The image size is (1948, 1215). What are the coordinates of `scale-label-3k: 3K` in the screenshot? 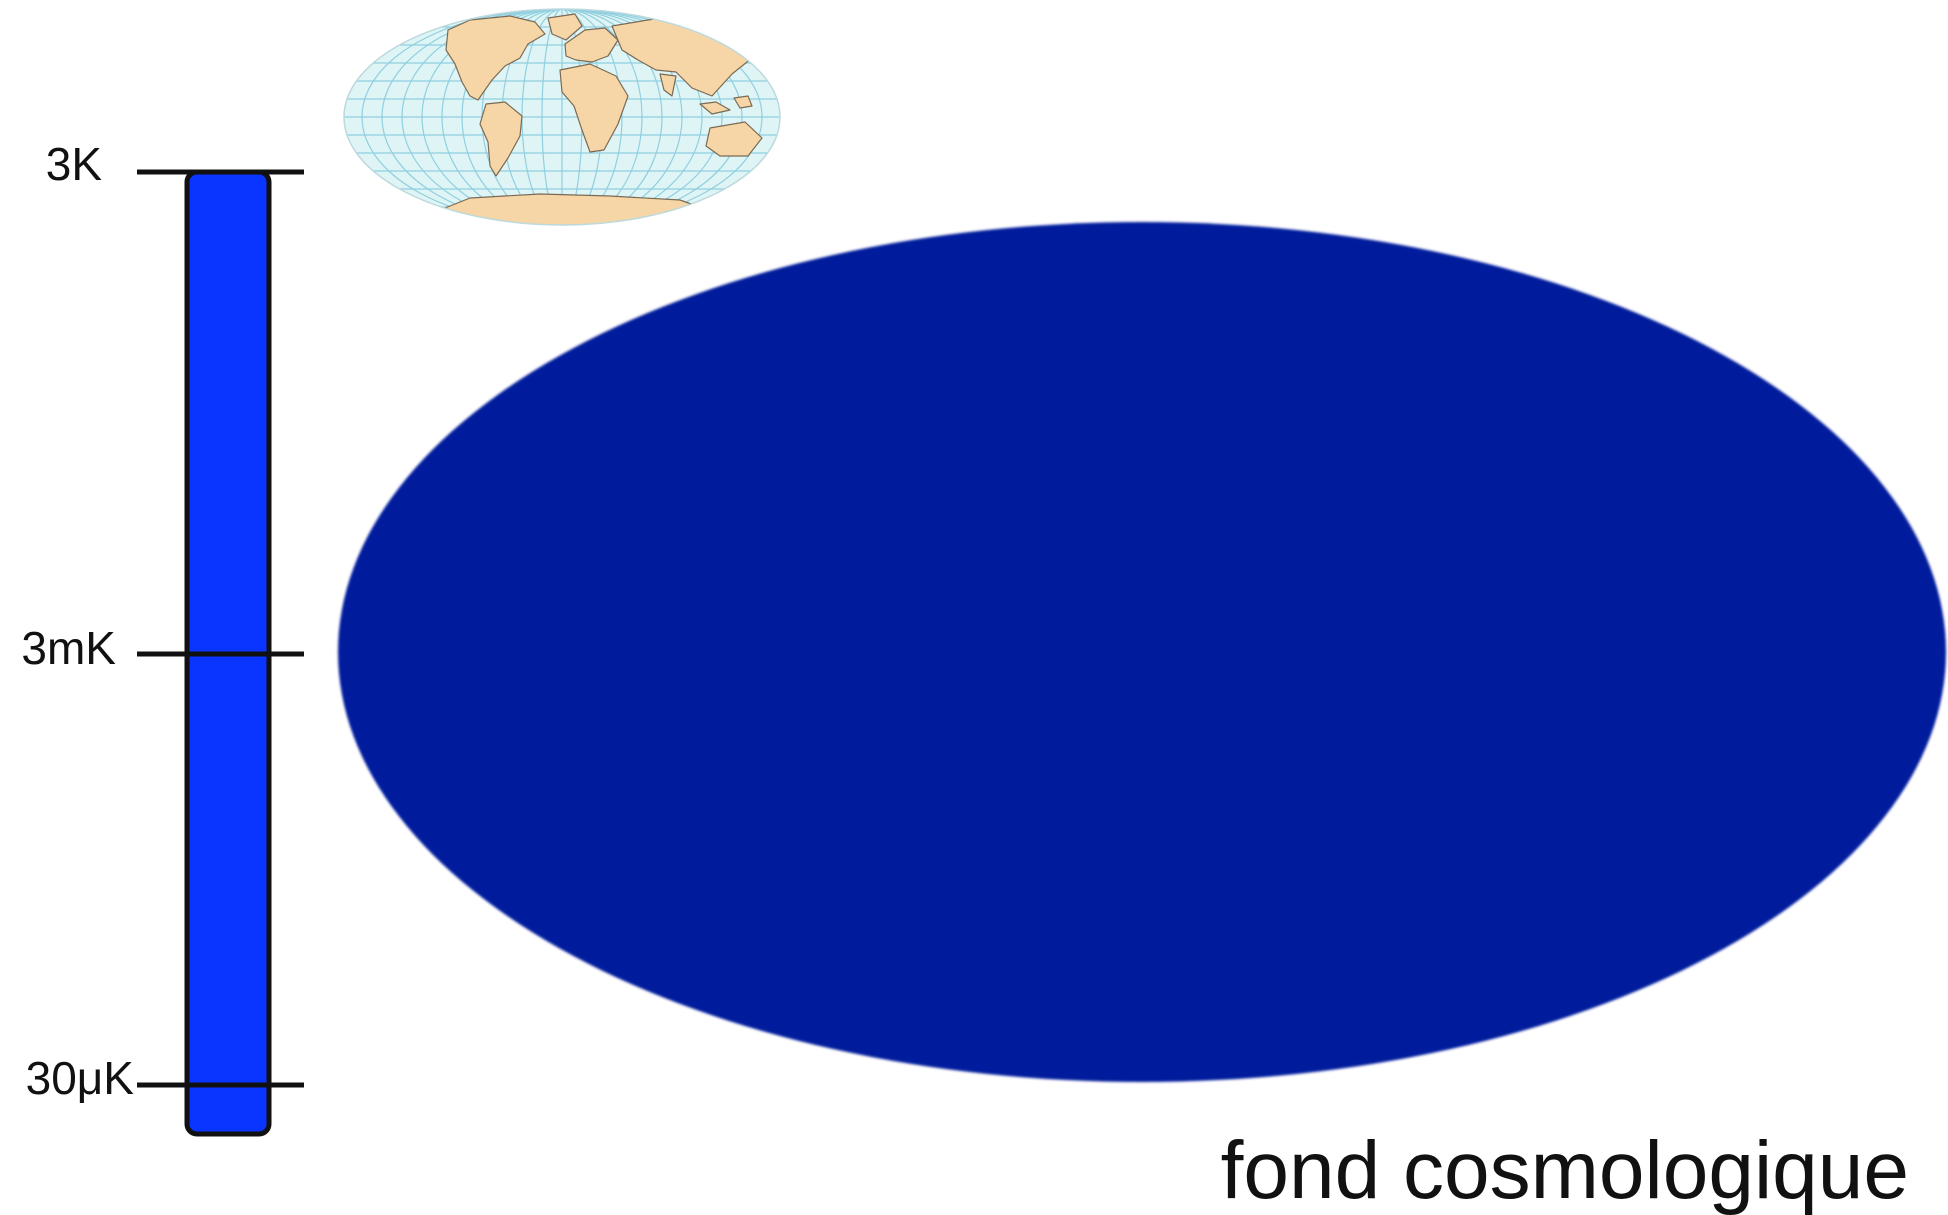 It's located at (74, 164).